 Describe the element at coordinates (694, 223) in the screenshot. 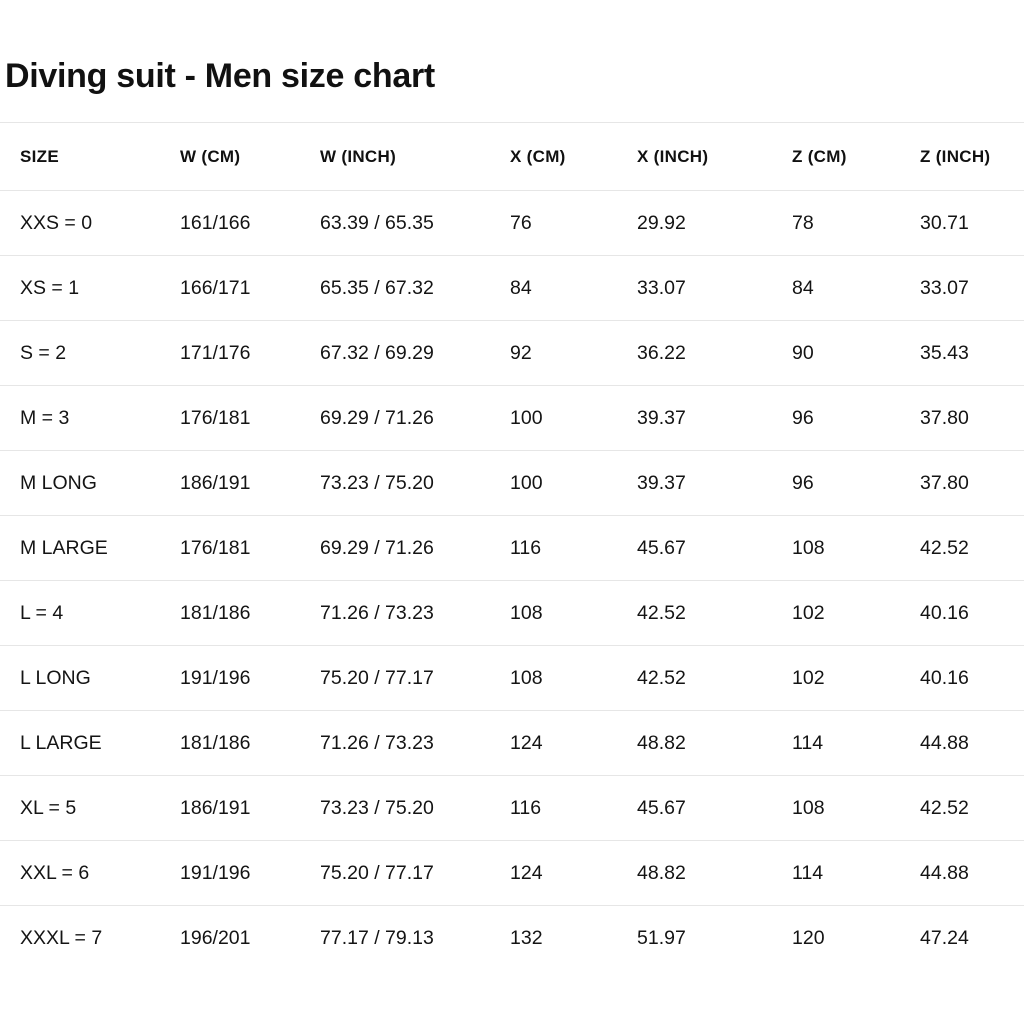

I see `value-cell: 29.92` at that location.